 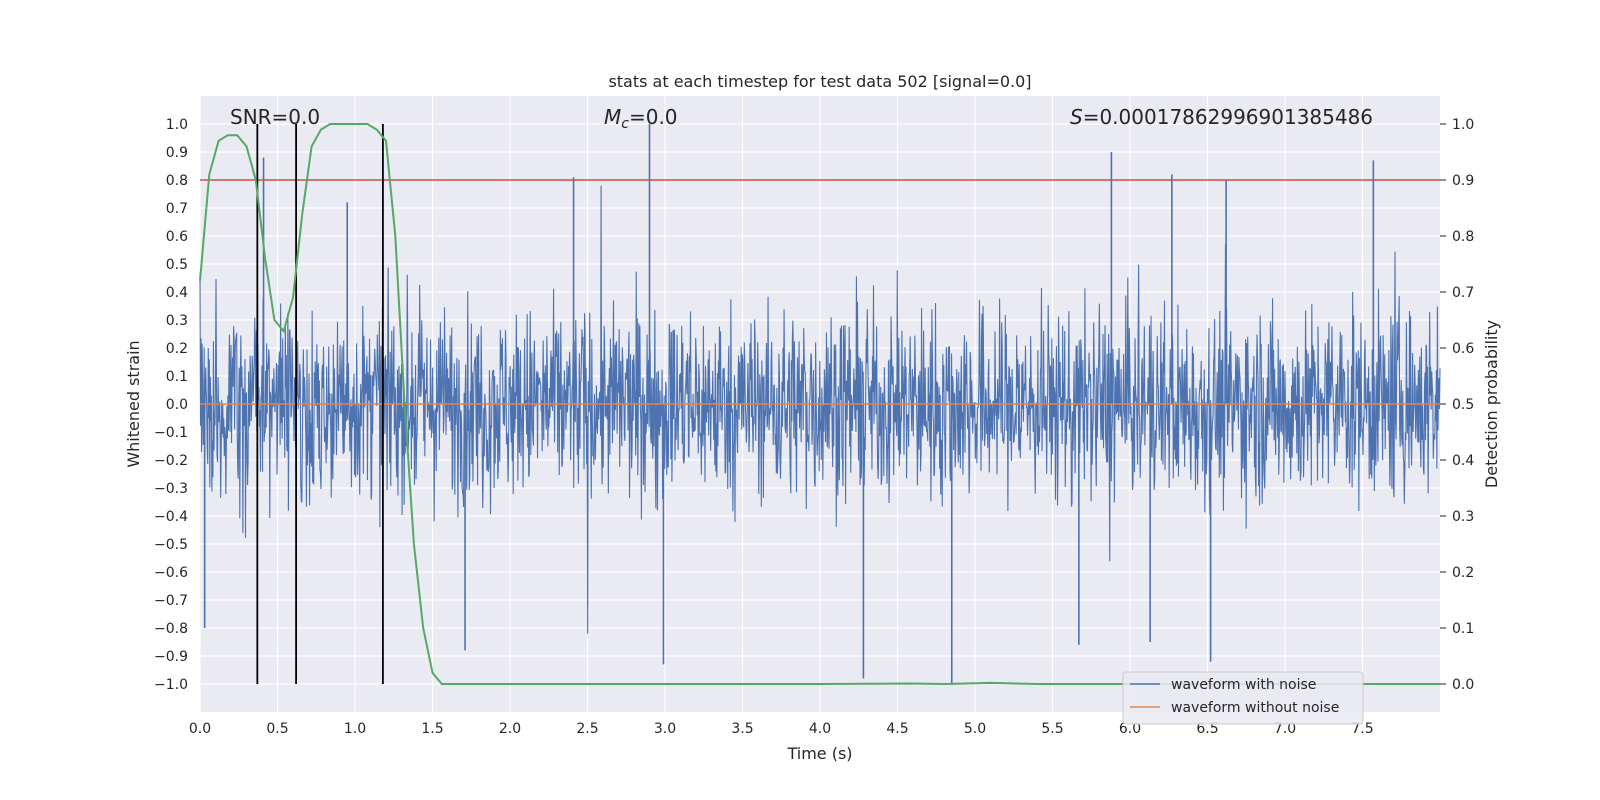 I want to click on y2-tick-label: 0.0, so click(x=1463, y=685).